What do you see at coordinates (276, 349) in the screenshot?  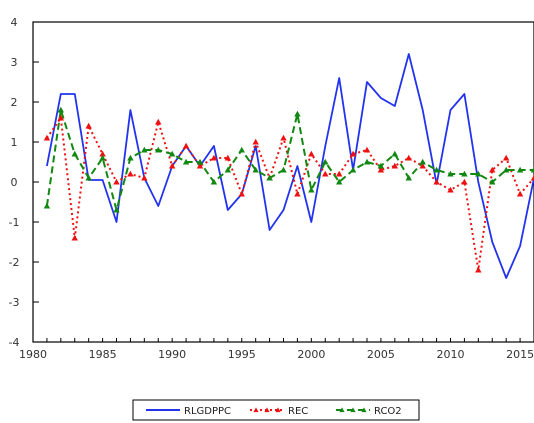 I see `x-axis-ticks: 1980 1985 1990 1995 2000 2005 2010 2015` at bounding box center [276, 349].